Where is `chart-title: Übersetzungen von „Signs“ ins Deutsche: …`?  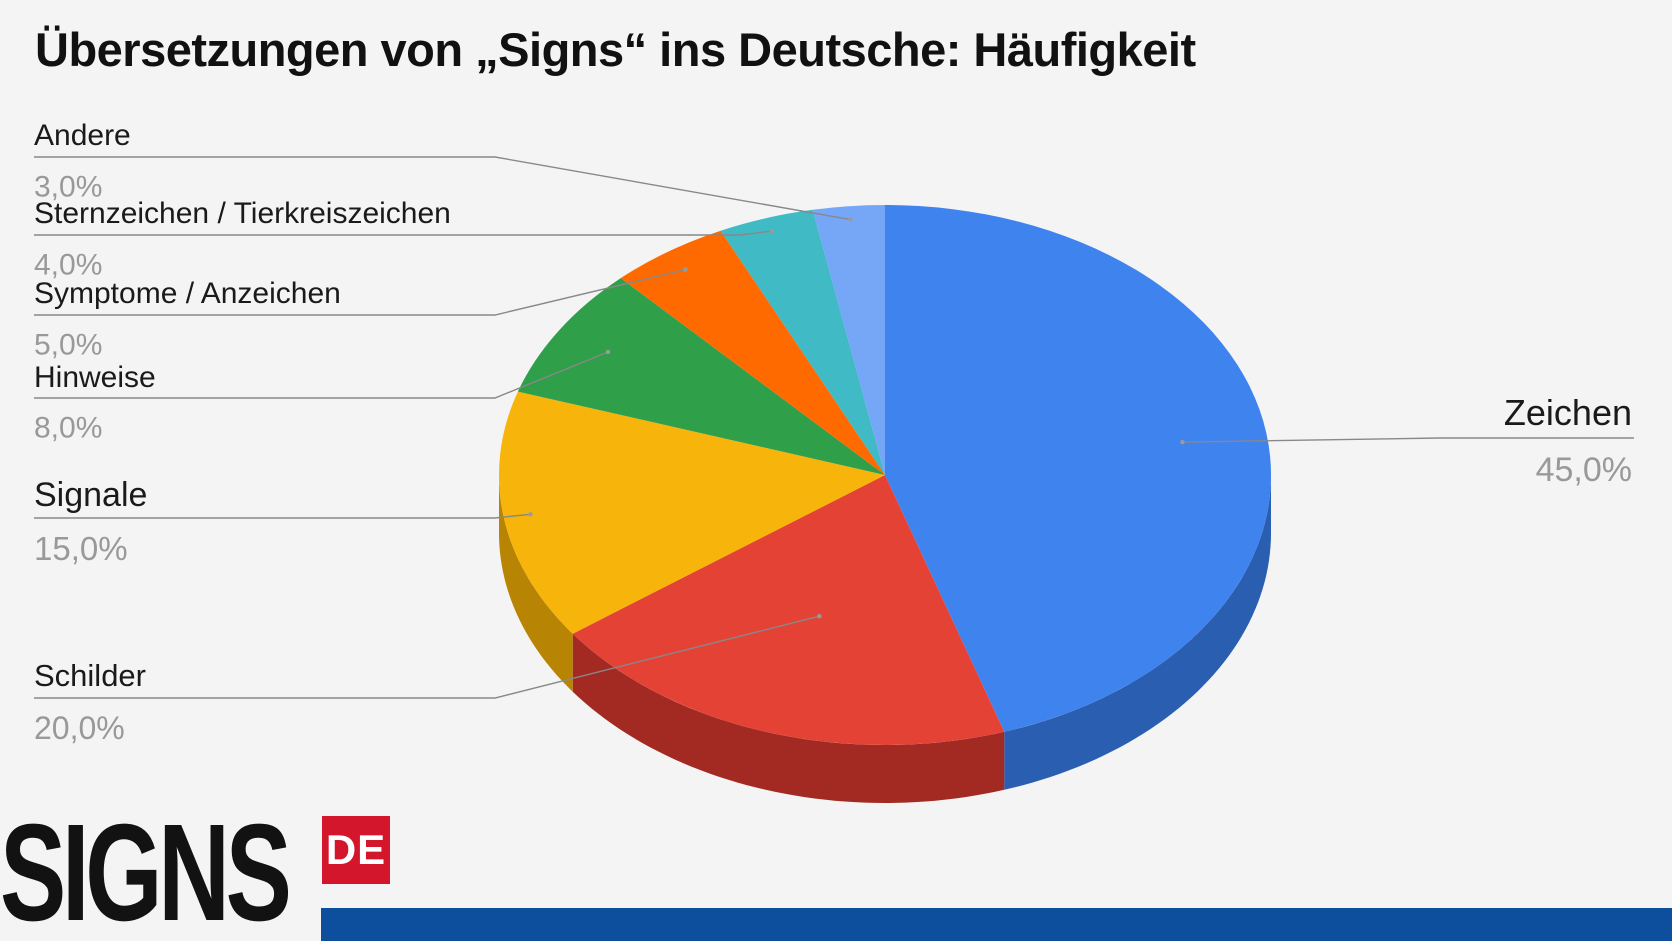 chart-title: Übersetzungen von „Signs“ ins Deutsche: … is located at coordinates (615, 49).